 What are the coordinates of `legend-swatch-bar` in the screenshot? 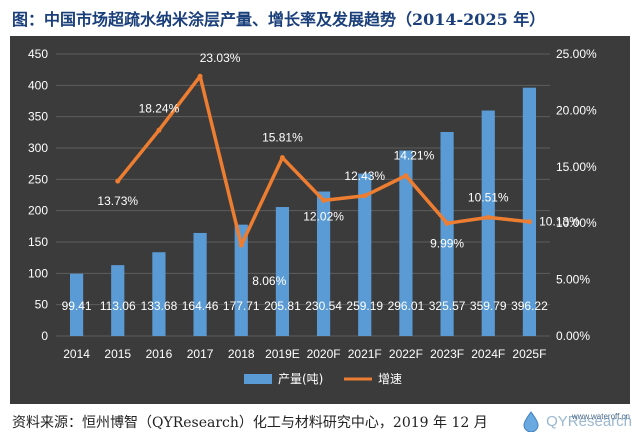 It's located at (258, 379).